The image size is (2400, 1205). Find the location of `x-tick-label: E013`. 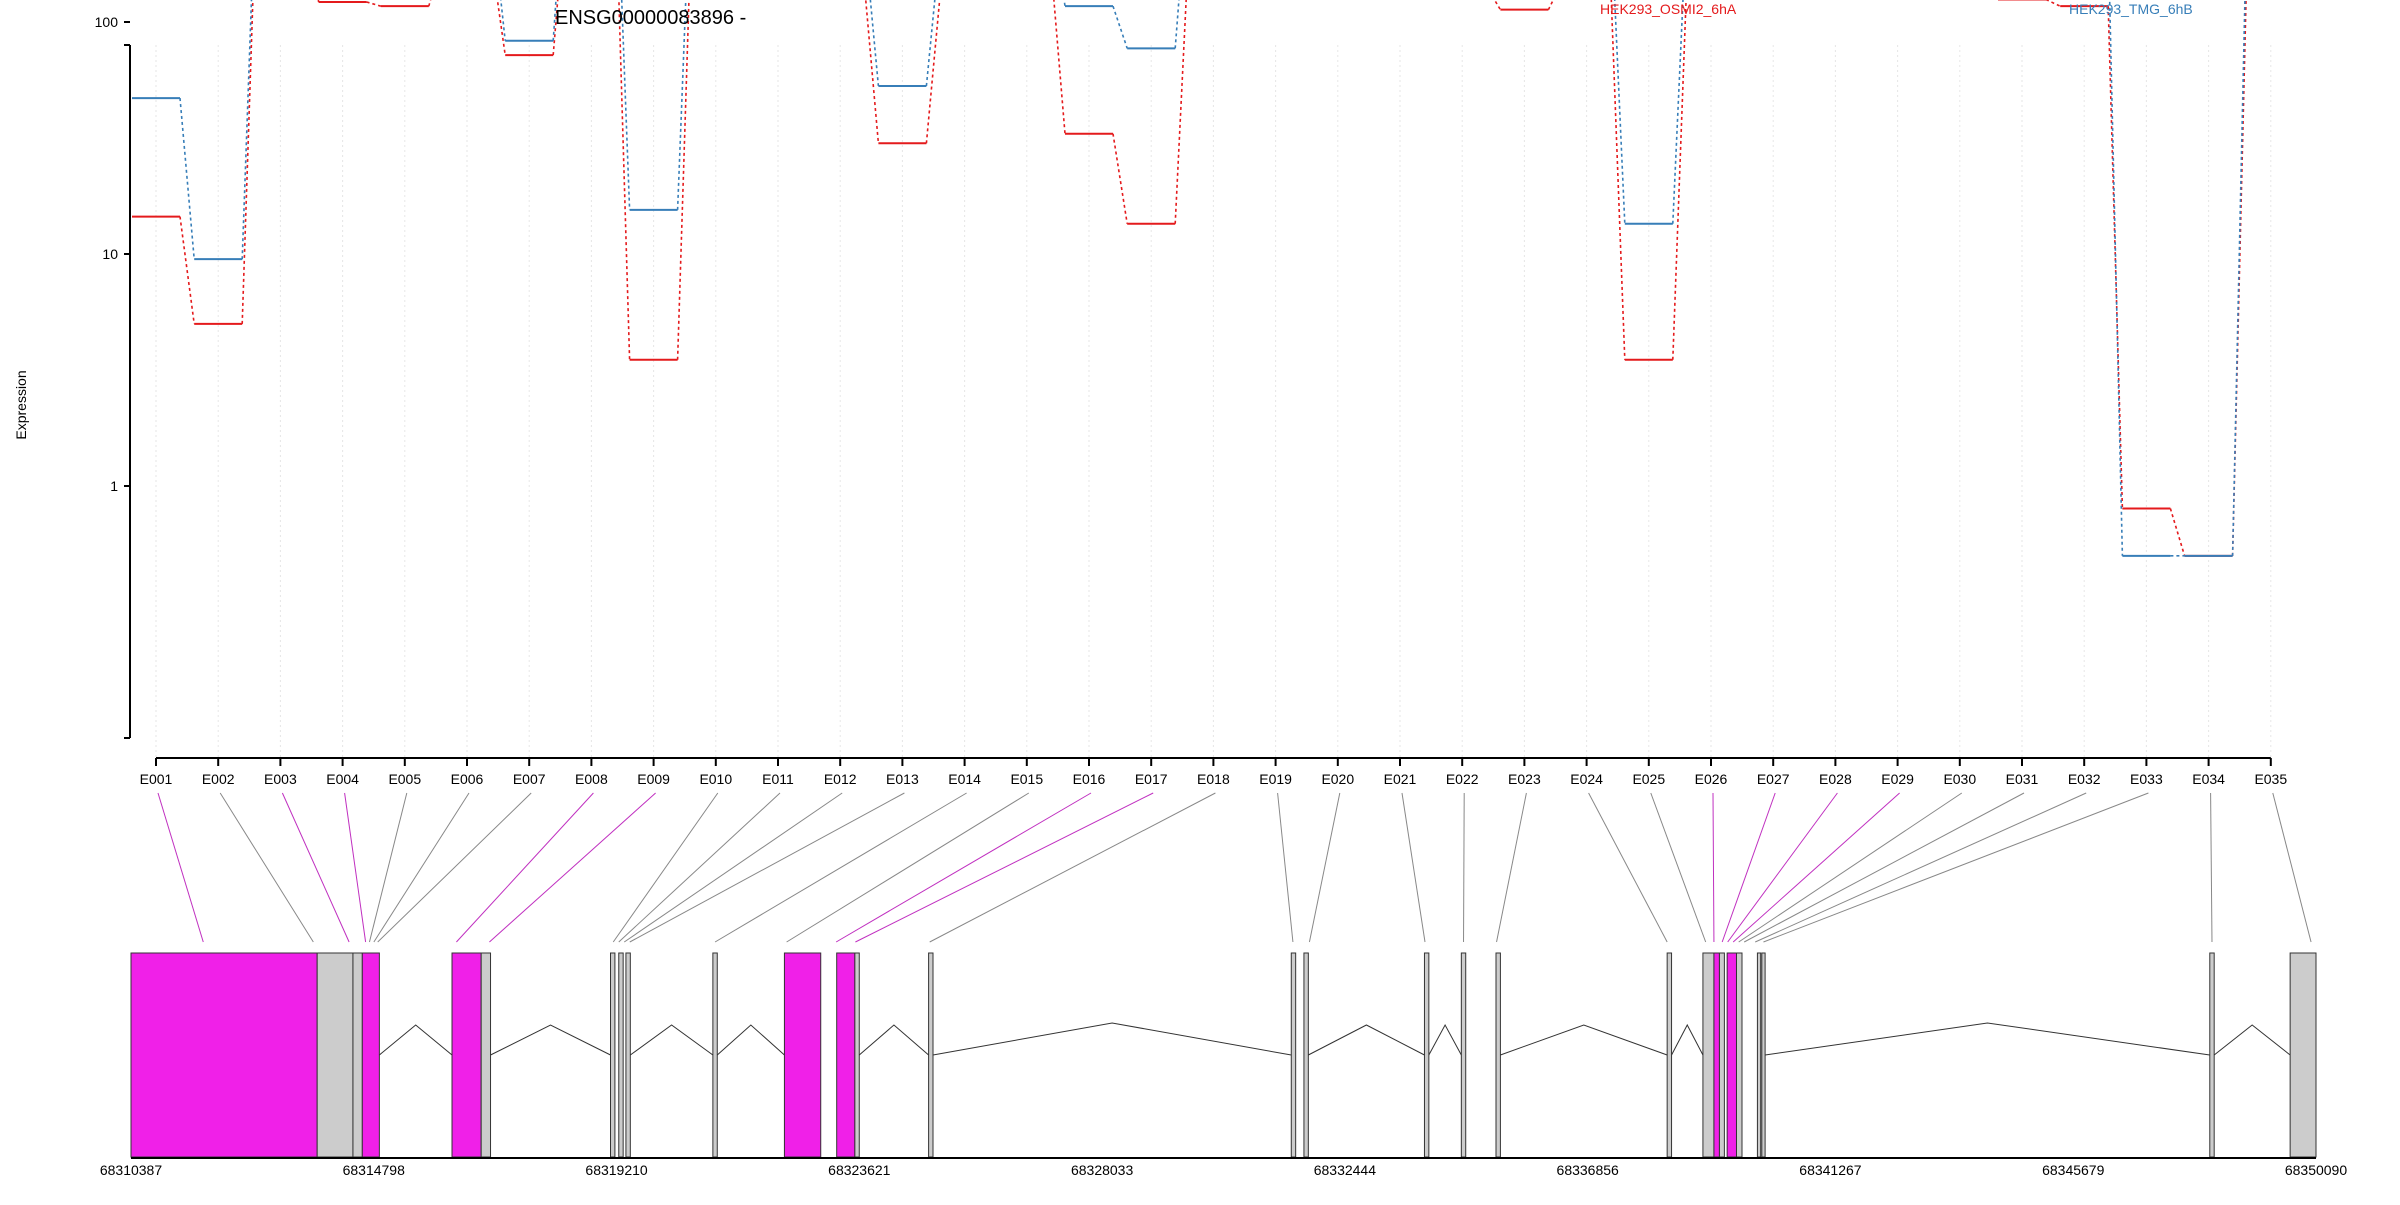

x-tick-label: E013 is located at coordinates (902, 779).